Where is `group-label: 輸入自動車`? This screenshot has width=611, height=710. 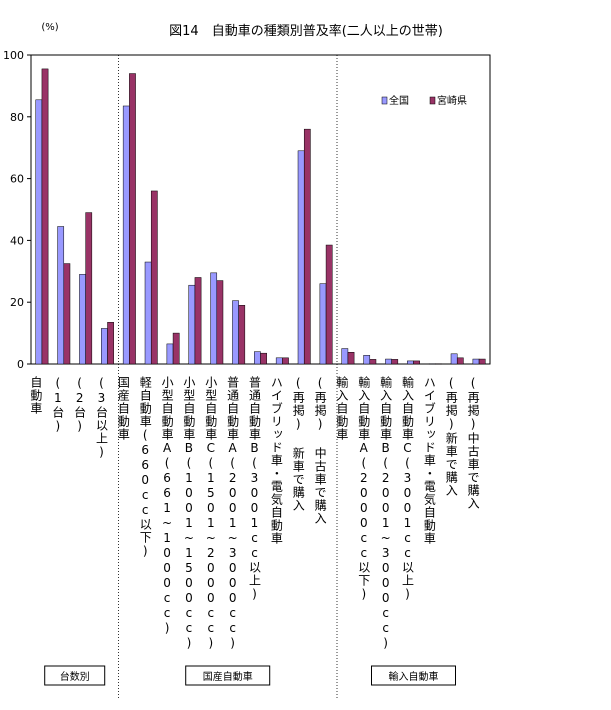 group-label: 輸入自動車 is located at coordinates (414, 676).